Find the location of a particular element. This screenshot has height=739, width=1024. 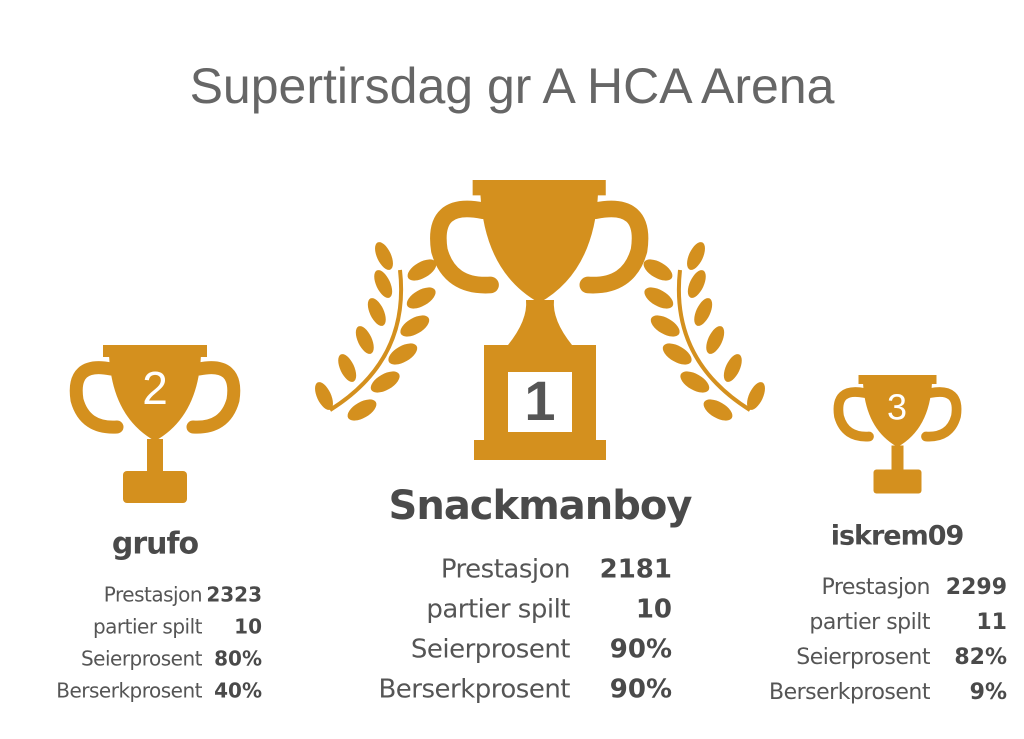

stat-value: 80% is located at coordinates (238, 659).